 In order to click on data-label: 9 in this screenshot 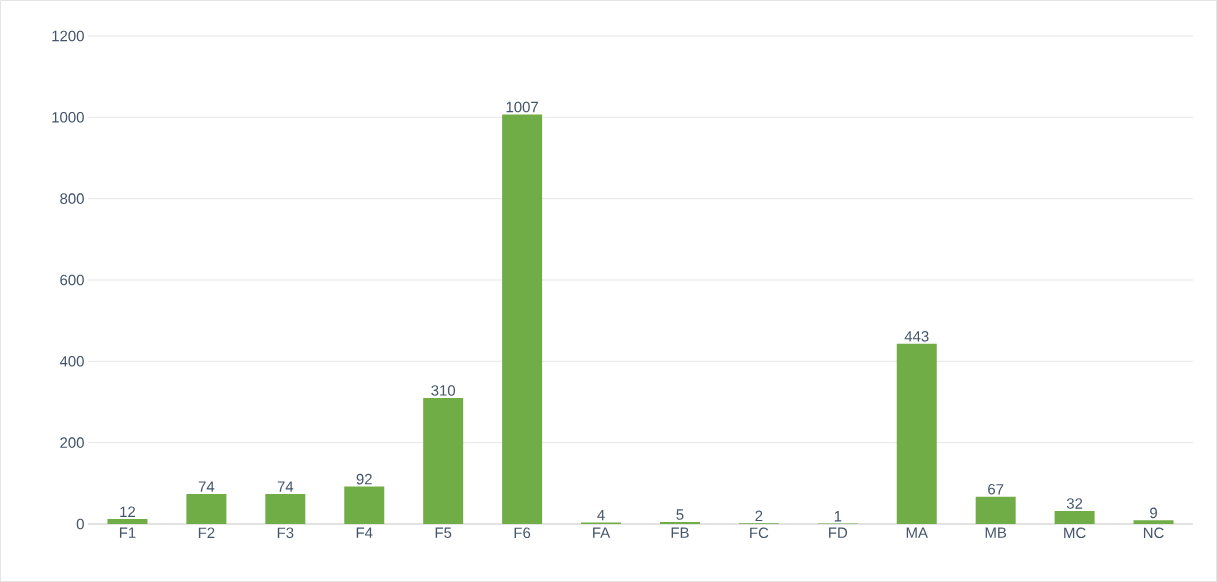, I will do `click(1153, 513)`.